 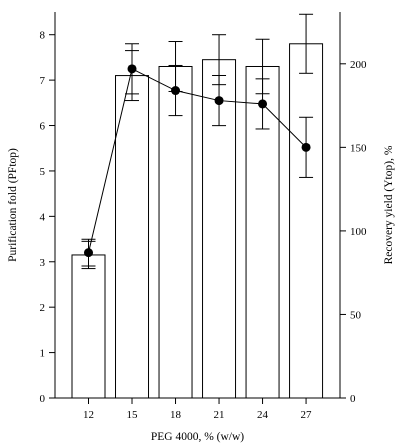 What do you see at coordinates (43, 127) in the screenshot?
I see `left-tick-label: 6` at bounding box center [43, 127].